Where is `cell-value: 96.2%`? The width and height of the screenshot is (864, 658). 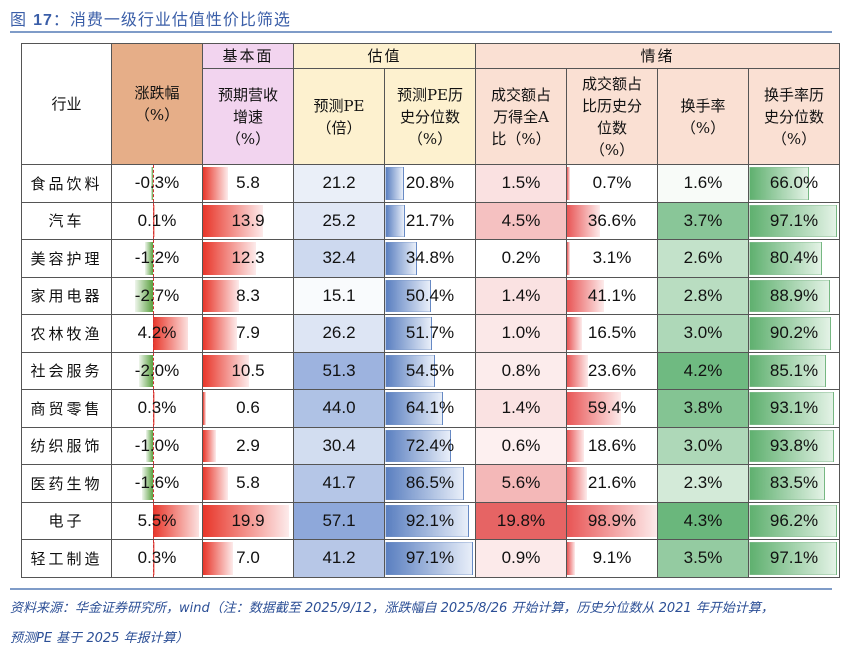
cell-value: 96.2% is located at coordinates (794, 520).